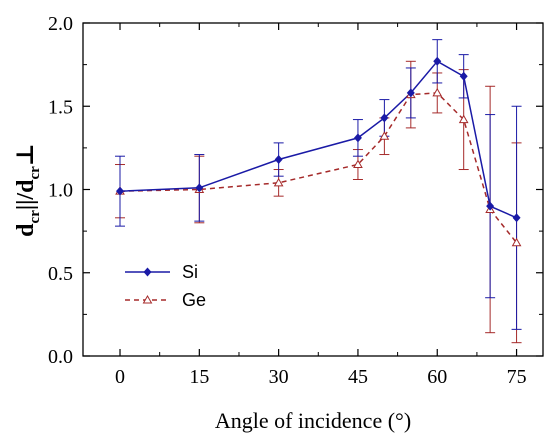  Describe the element at coordinates (26, 194) in the screenshot. I see `y-axis-title-mid: ||/d` at that location.